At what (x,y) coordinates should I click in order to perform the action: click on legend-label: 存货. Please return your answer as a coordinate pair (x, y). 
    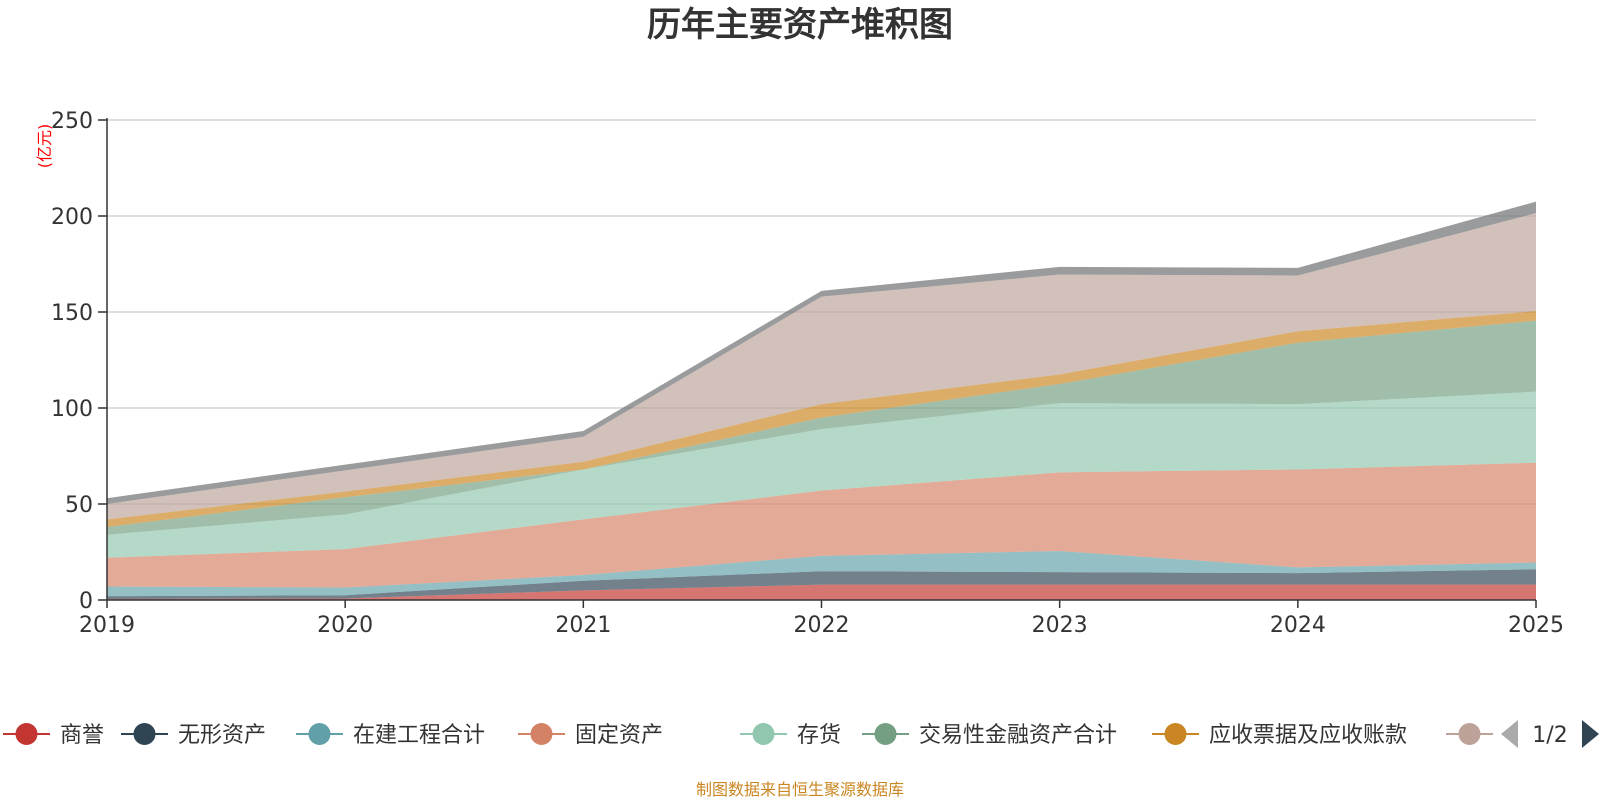
    Looking at the image, I should click on (819, 735).